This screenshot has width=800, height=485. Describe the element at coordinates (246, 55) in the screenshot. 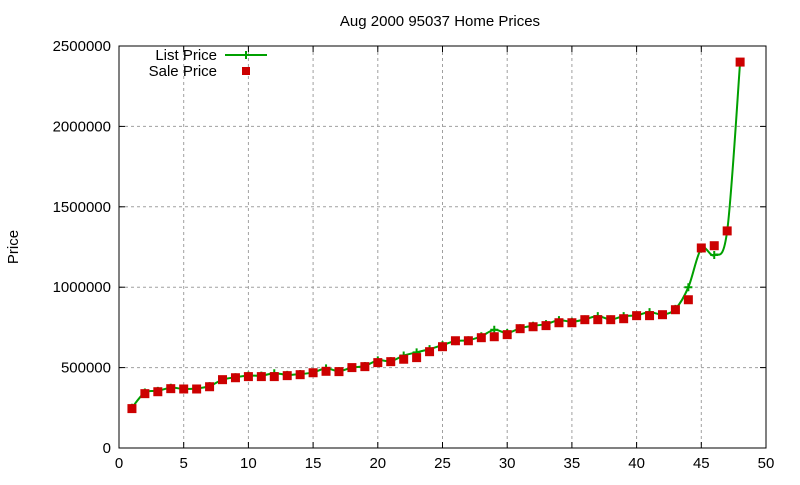

I see `legend-marker-list-price` at that location.